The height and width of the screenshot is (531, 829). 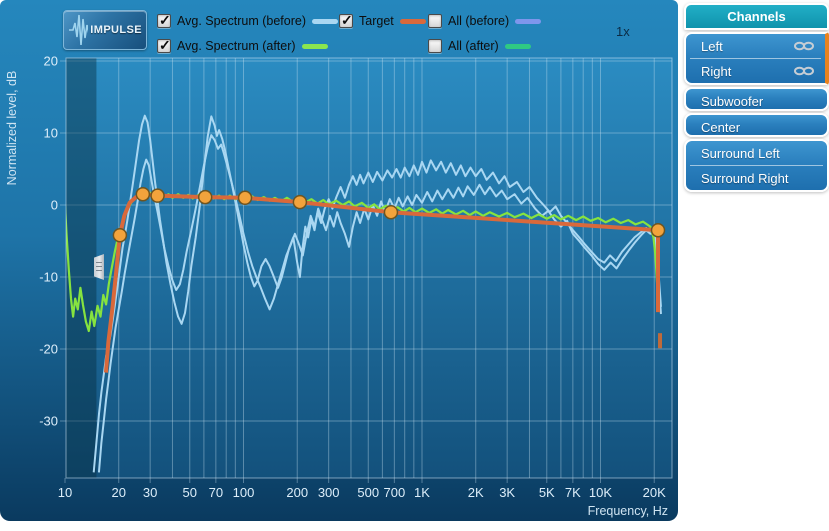 I want to click on x-tick-label: 30, so click(x=150, y=492).